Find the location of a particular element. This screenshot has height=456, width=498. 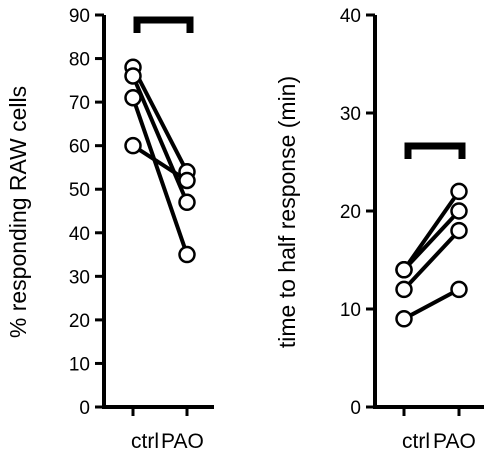

y-tick-label: 80 is located at coordinates (79, 60).